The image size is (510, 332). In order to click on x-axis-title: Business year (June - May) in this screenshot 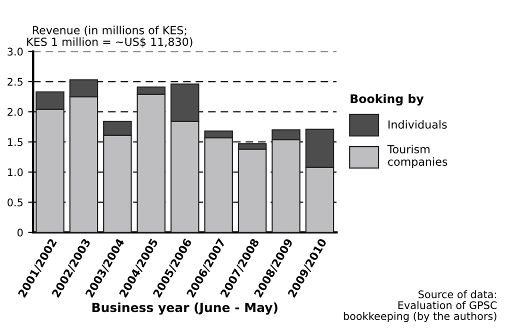, I will do `click(185, 308)`.